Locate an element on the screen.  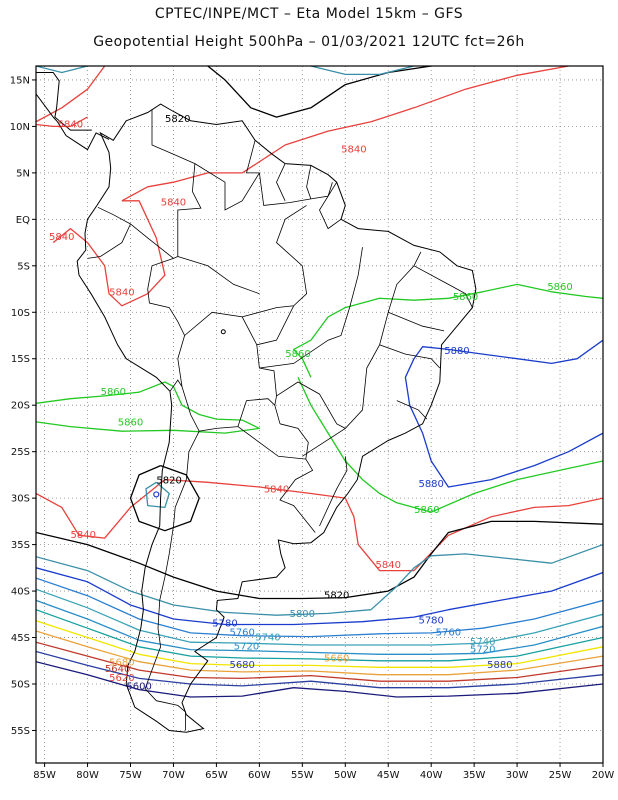
low-center-marker is located at coordinates (156, 494).